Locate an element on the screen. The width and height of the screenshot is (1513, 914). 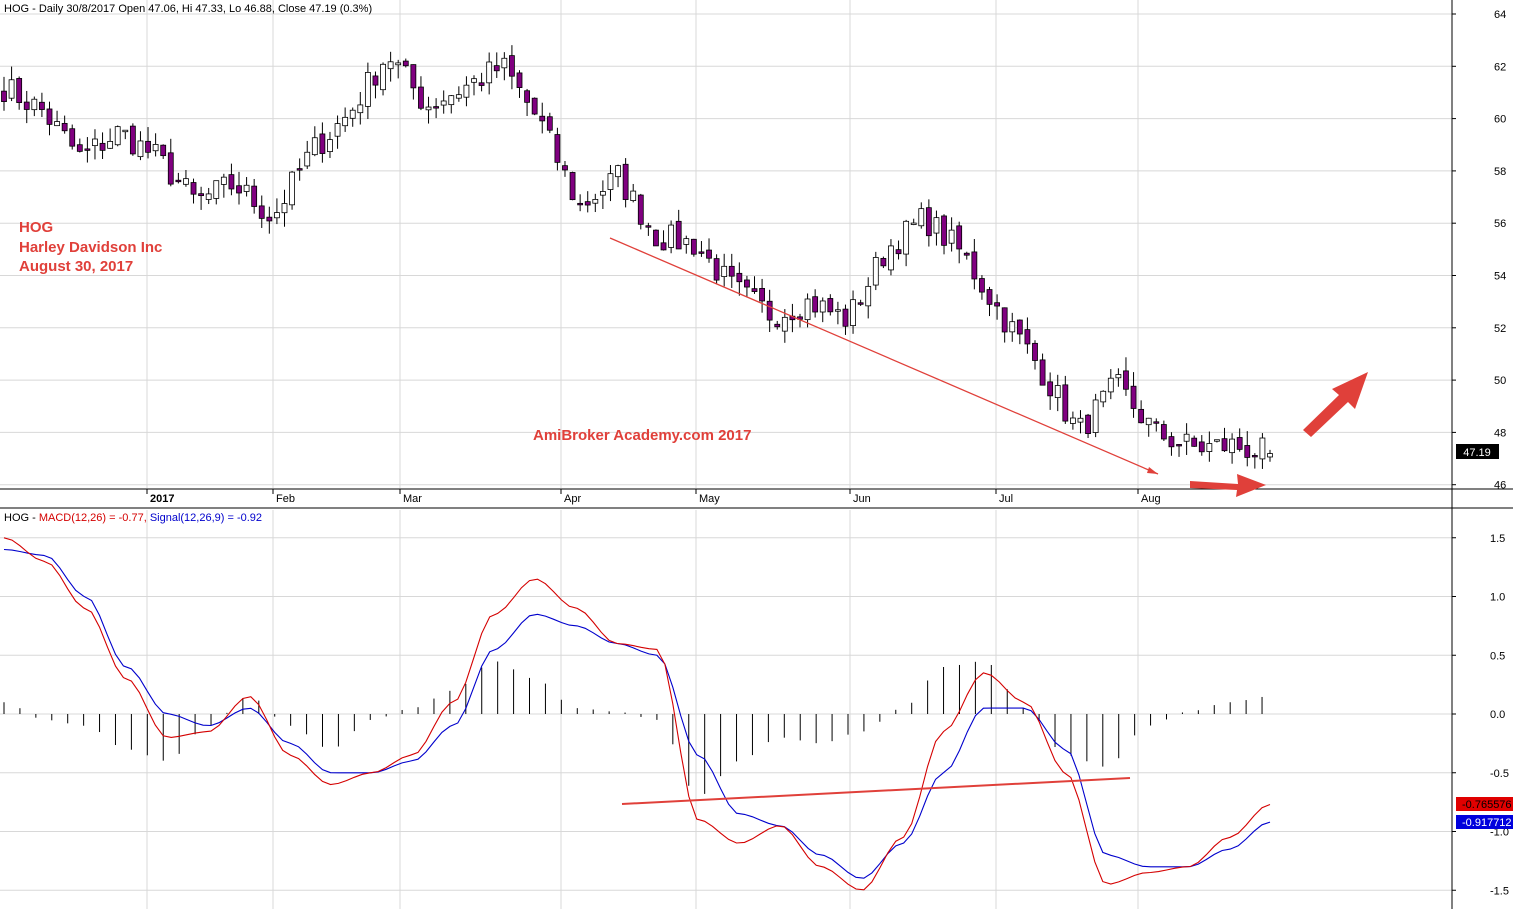
macd-value-label: -0.765576 is located at coordinates (1487, 805).